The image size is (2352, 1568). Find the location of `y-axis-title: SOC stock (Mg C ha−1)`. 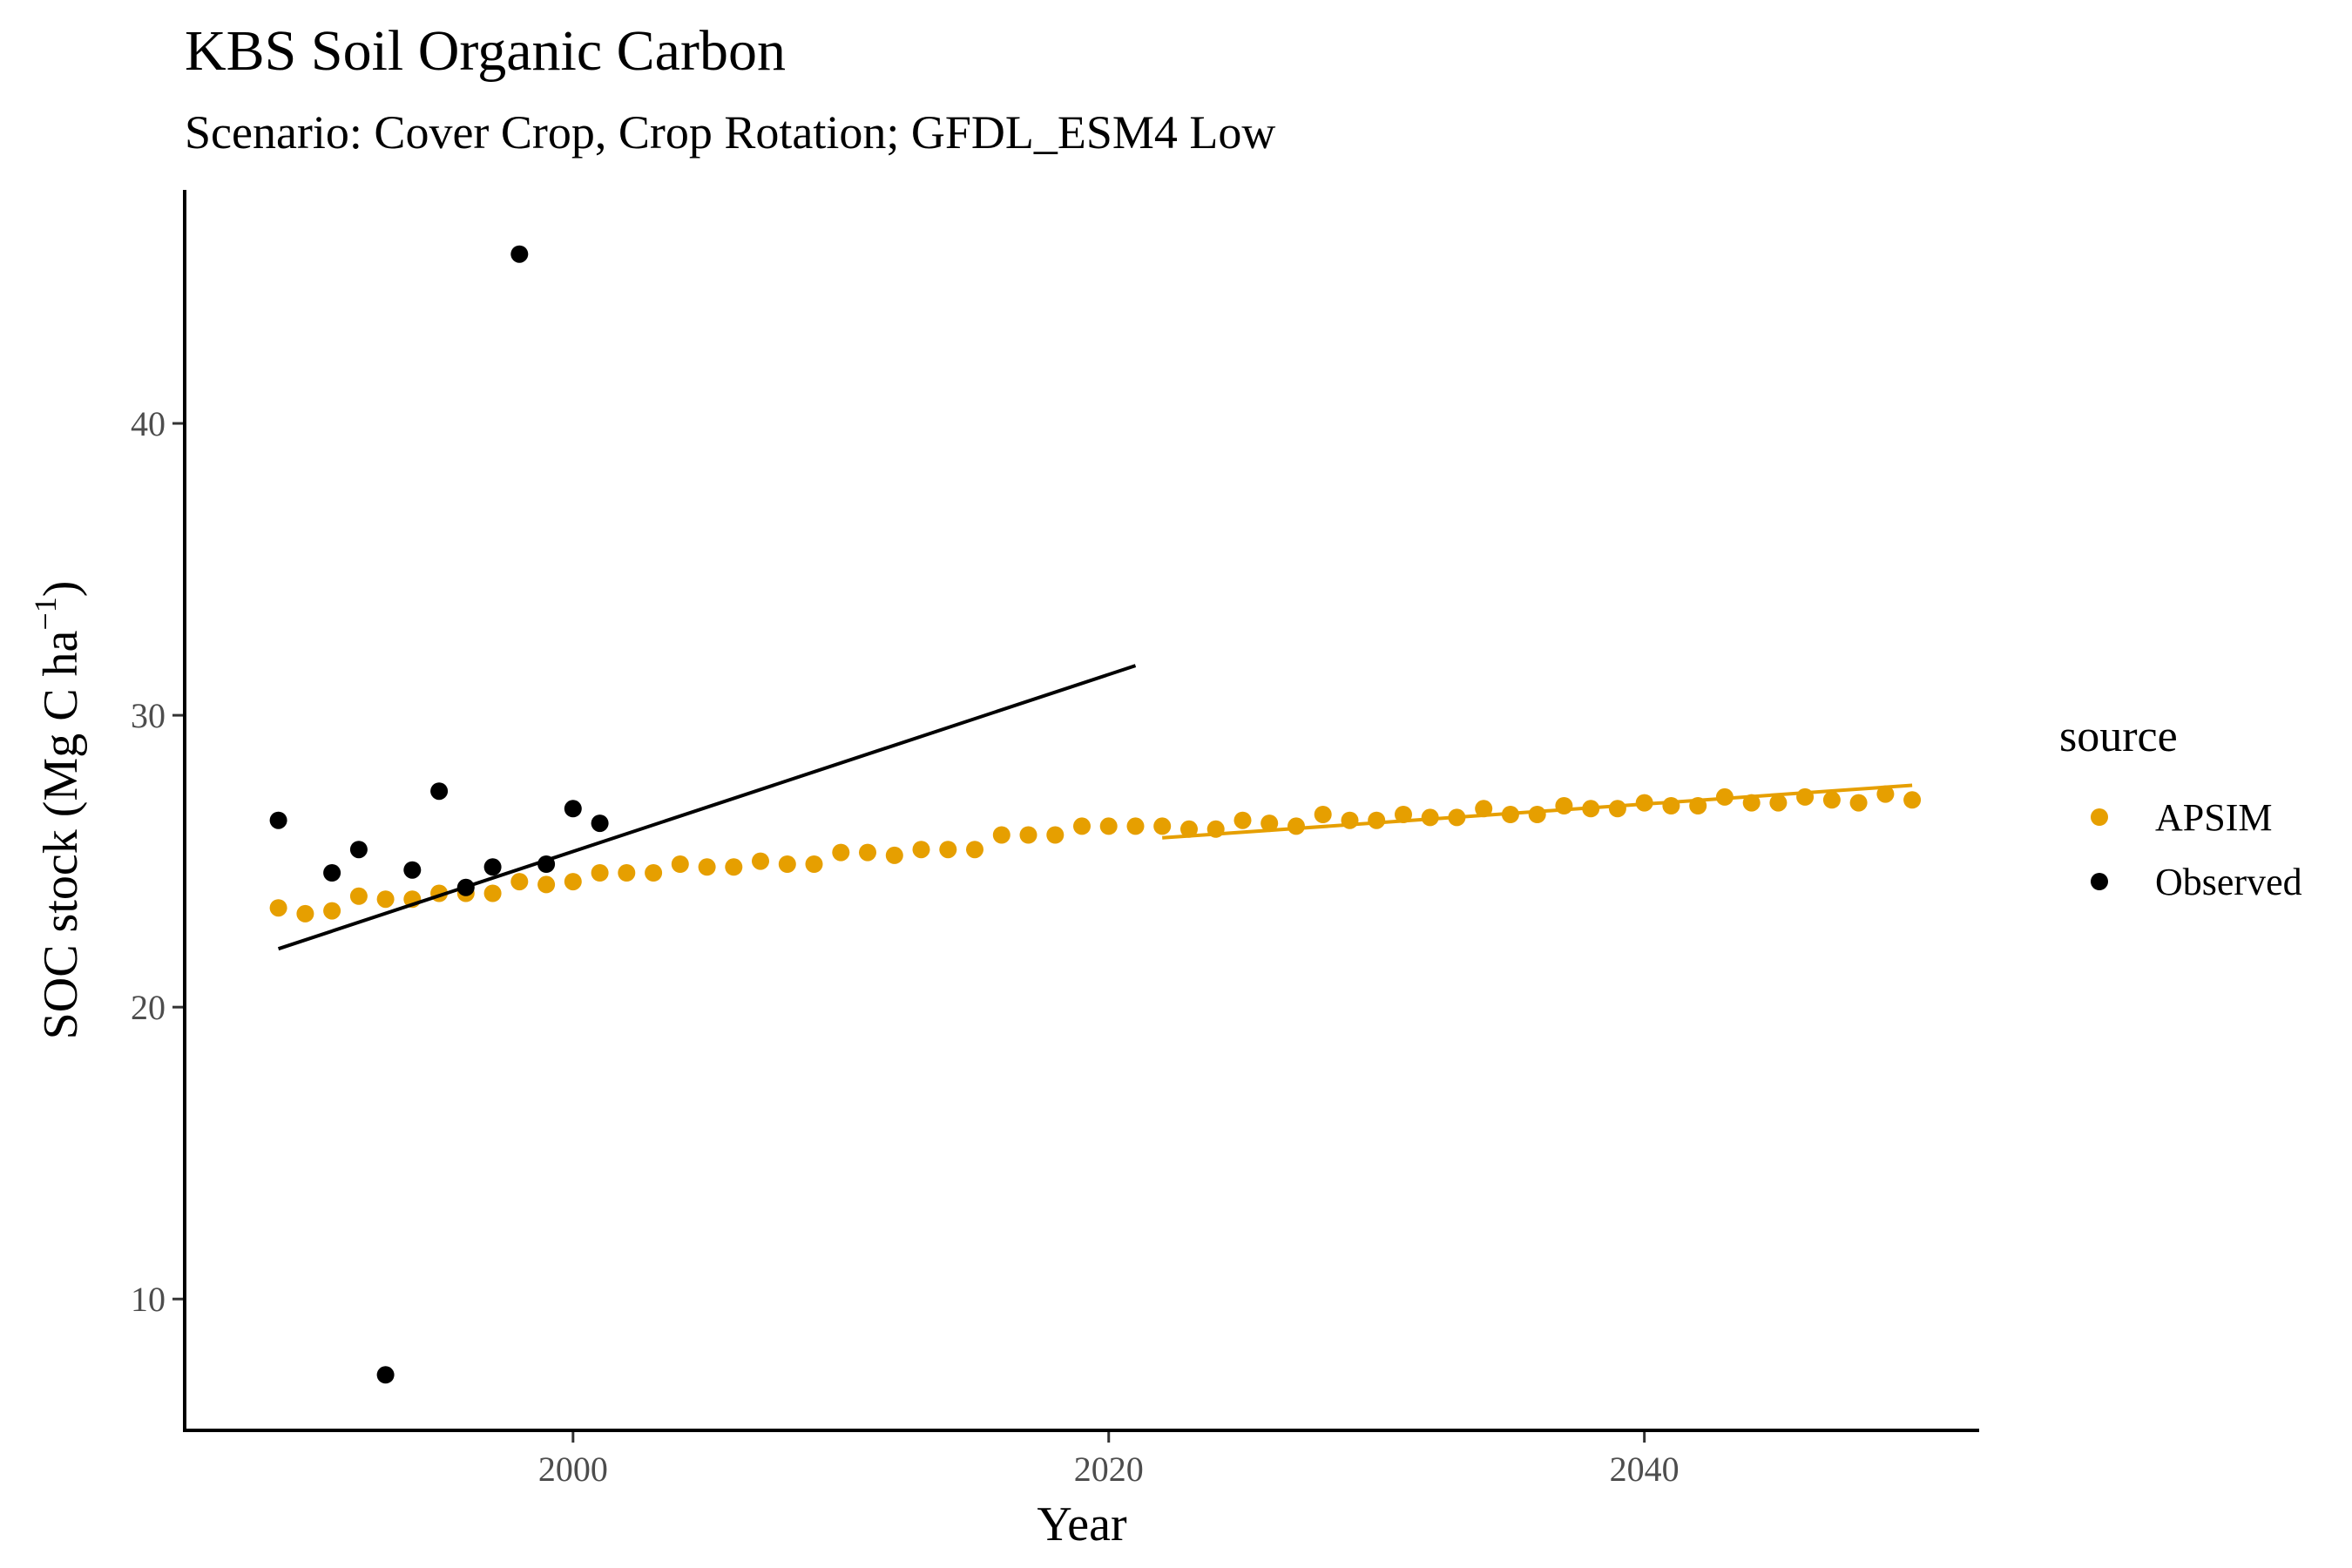

y-axis-title: SOC stock (Mg C ha−1) is located at coordinates (58, 810).